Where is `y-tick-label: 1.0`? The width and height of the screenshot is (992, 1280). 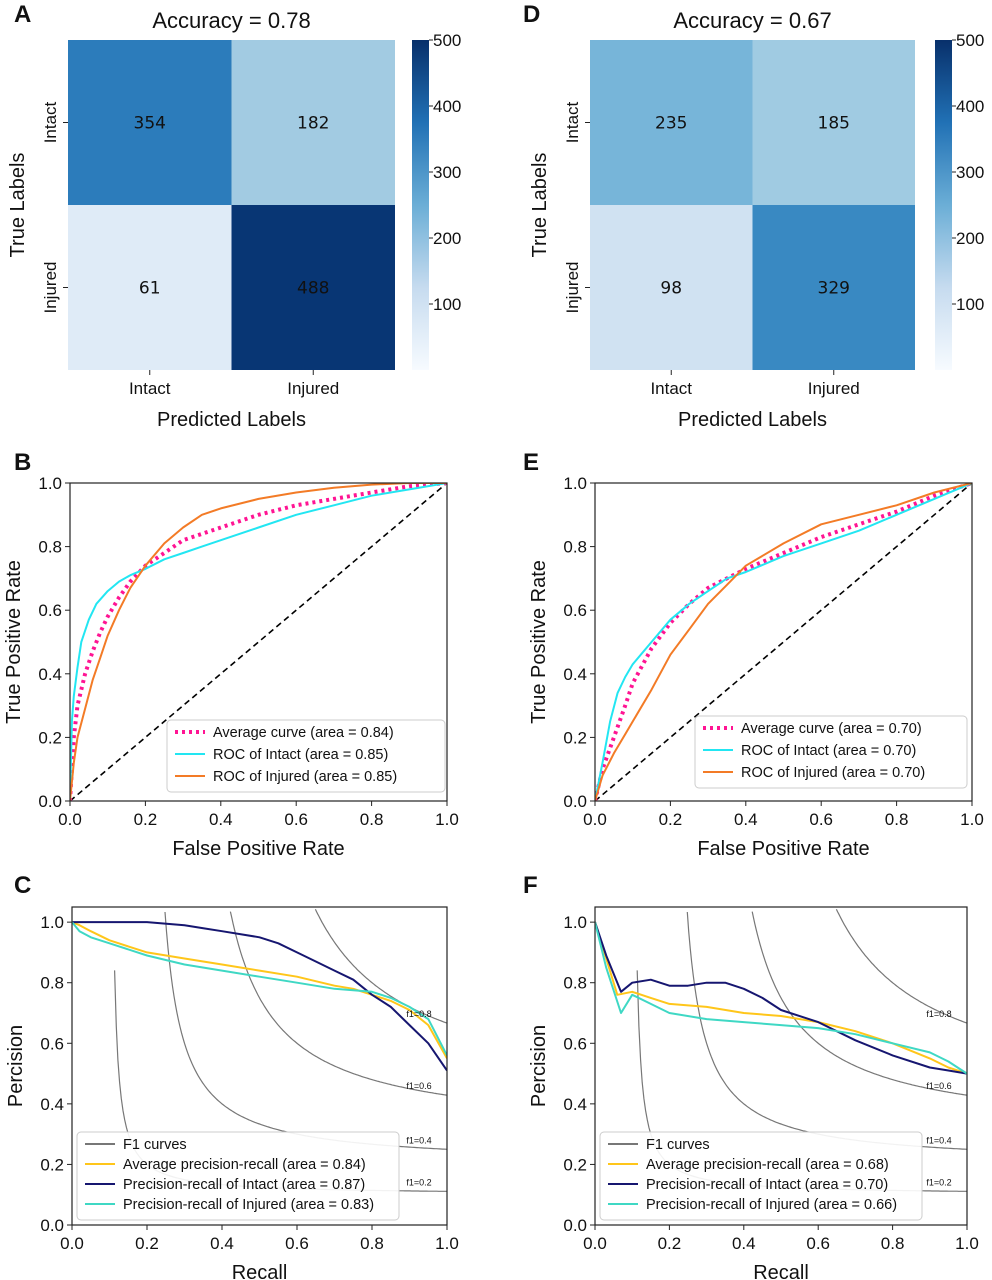
y-tick-label: 1.0 is located at coordinates (52, 922).